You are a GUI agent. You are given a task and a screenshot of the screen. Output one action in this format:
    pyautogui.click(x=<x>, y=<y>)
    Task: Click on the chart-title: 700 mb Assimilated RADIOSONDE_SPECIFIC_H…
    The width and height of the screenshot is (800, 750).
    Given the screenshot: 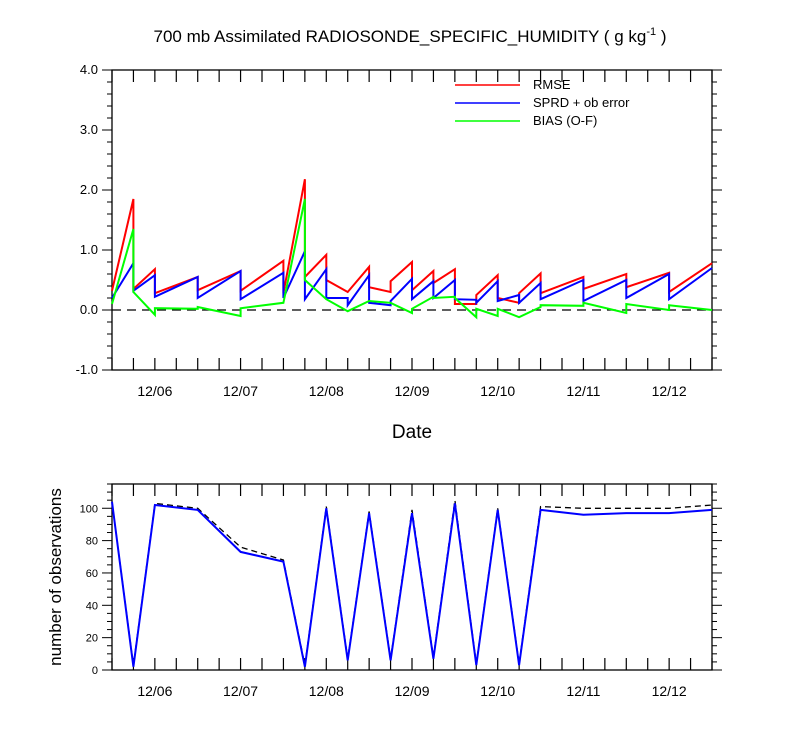 What is the action you would take?
    pyautogui.click(x=410, y=36)
    